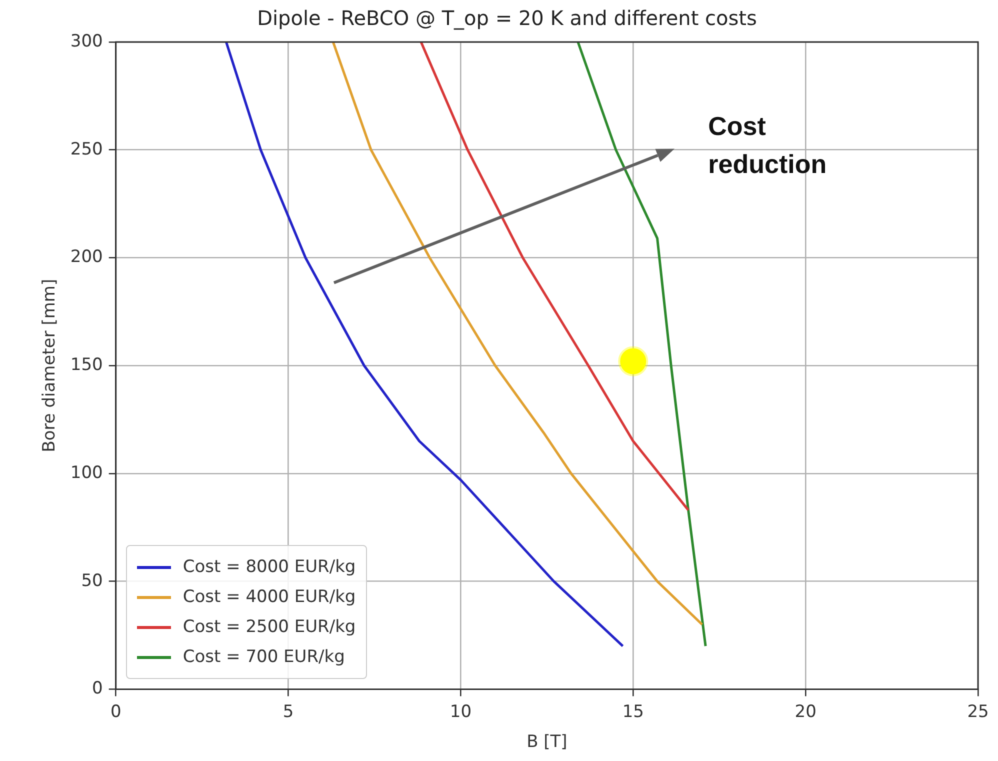 This screenshot has width=998, height=761. Describe the element at coordinates (97, 688) in the screenshot. I see `y-tick-label: 0` at that location.